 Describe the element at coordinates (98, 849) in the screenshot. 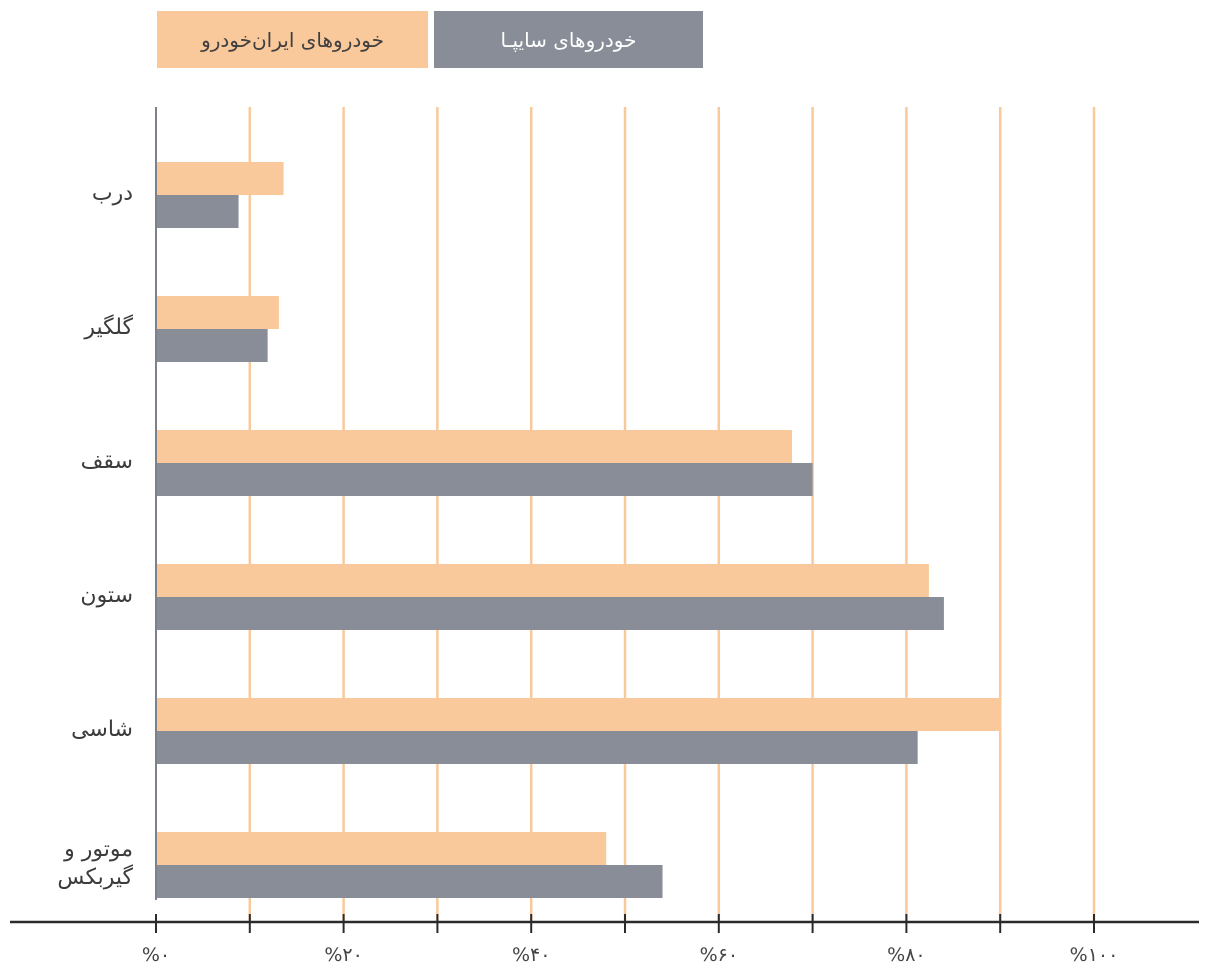

I see `category-label-line: موتور و` at that location.